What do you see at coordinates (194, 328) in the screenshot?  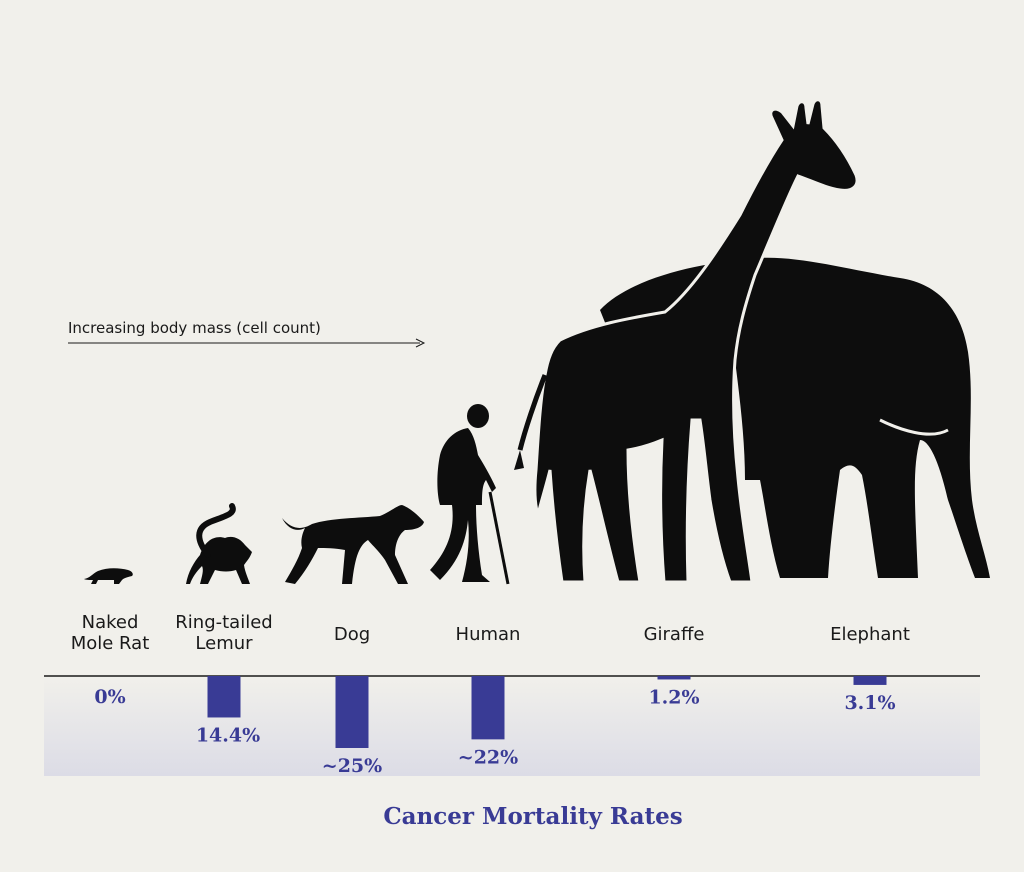 I see `body-mass-arrow-label: Increasing body mass (cell count)` at bounding box center [194, 328].